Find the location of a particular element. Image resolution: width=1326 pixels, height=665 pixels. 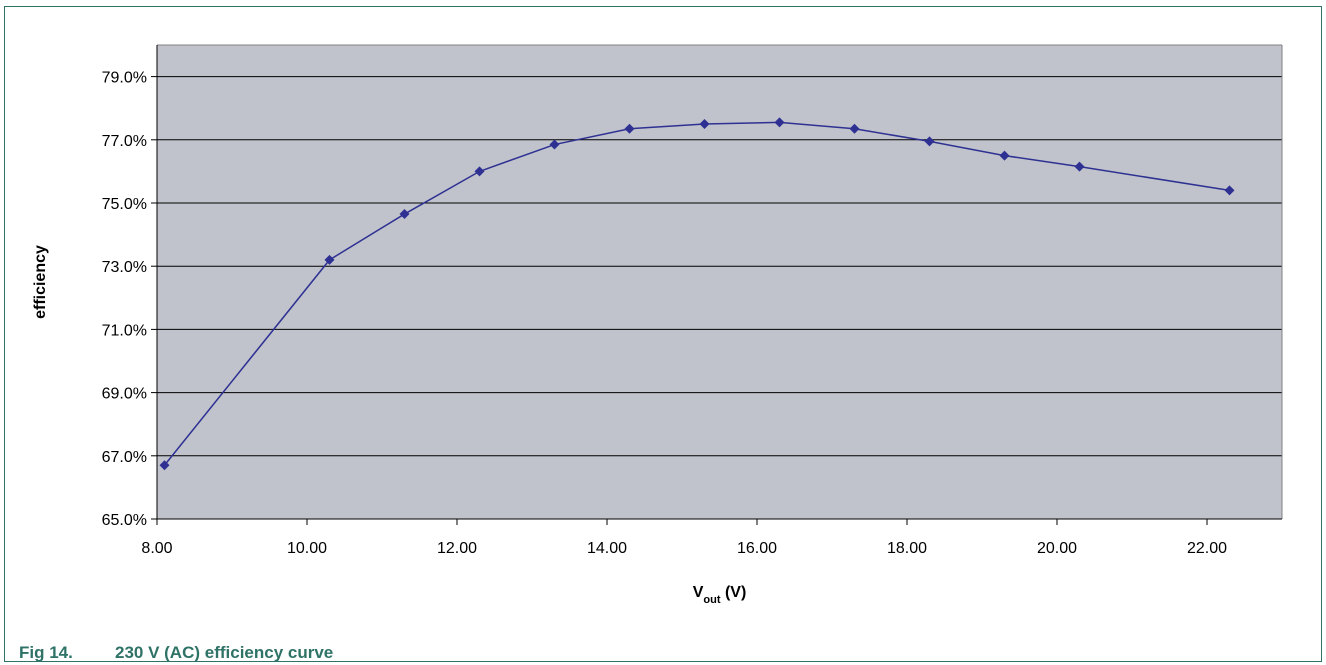

y-tick-label: 65.0% is located at coordinates (124, 520).